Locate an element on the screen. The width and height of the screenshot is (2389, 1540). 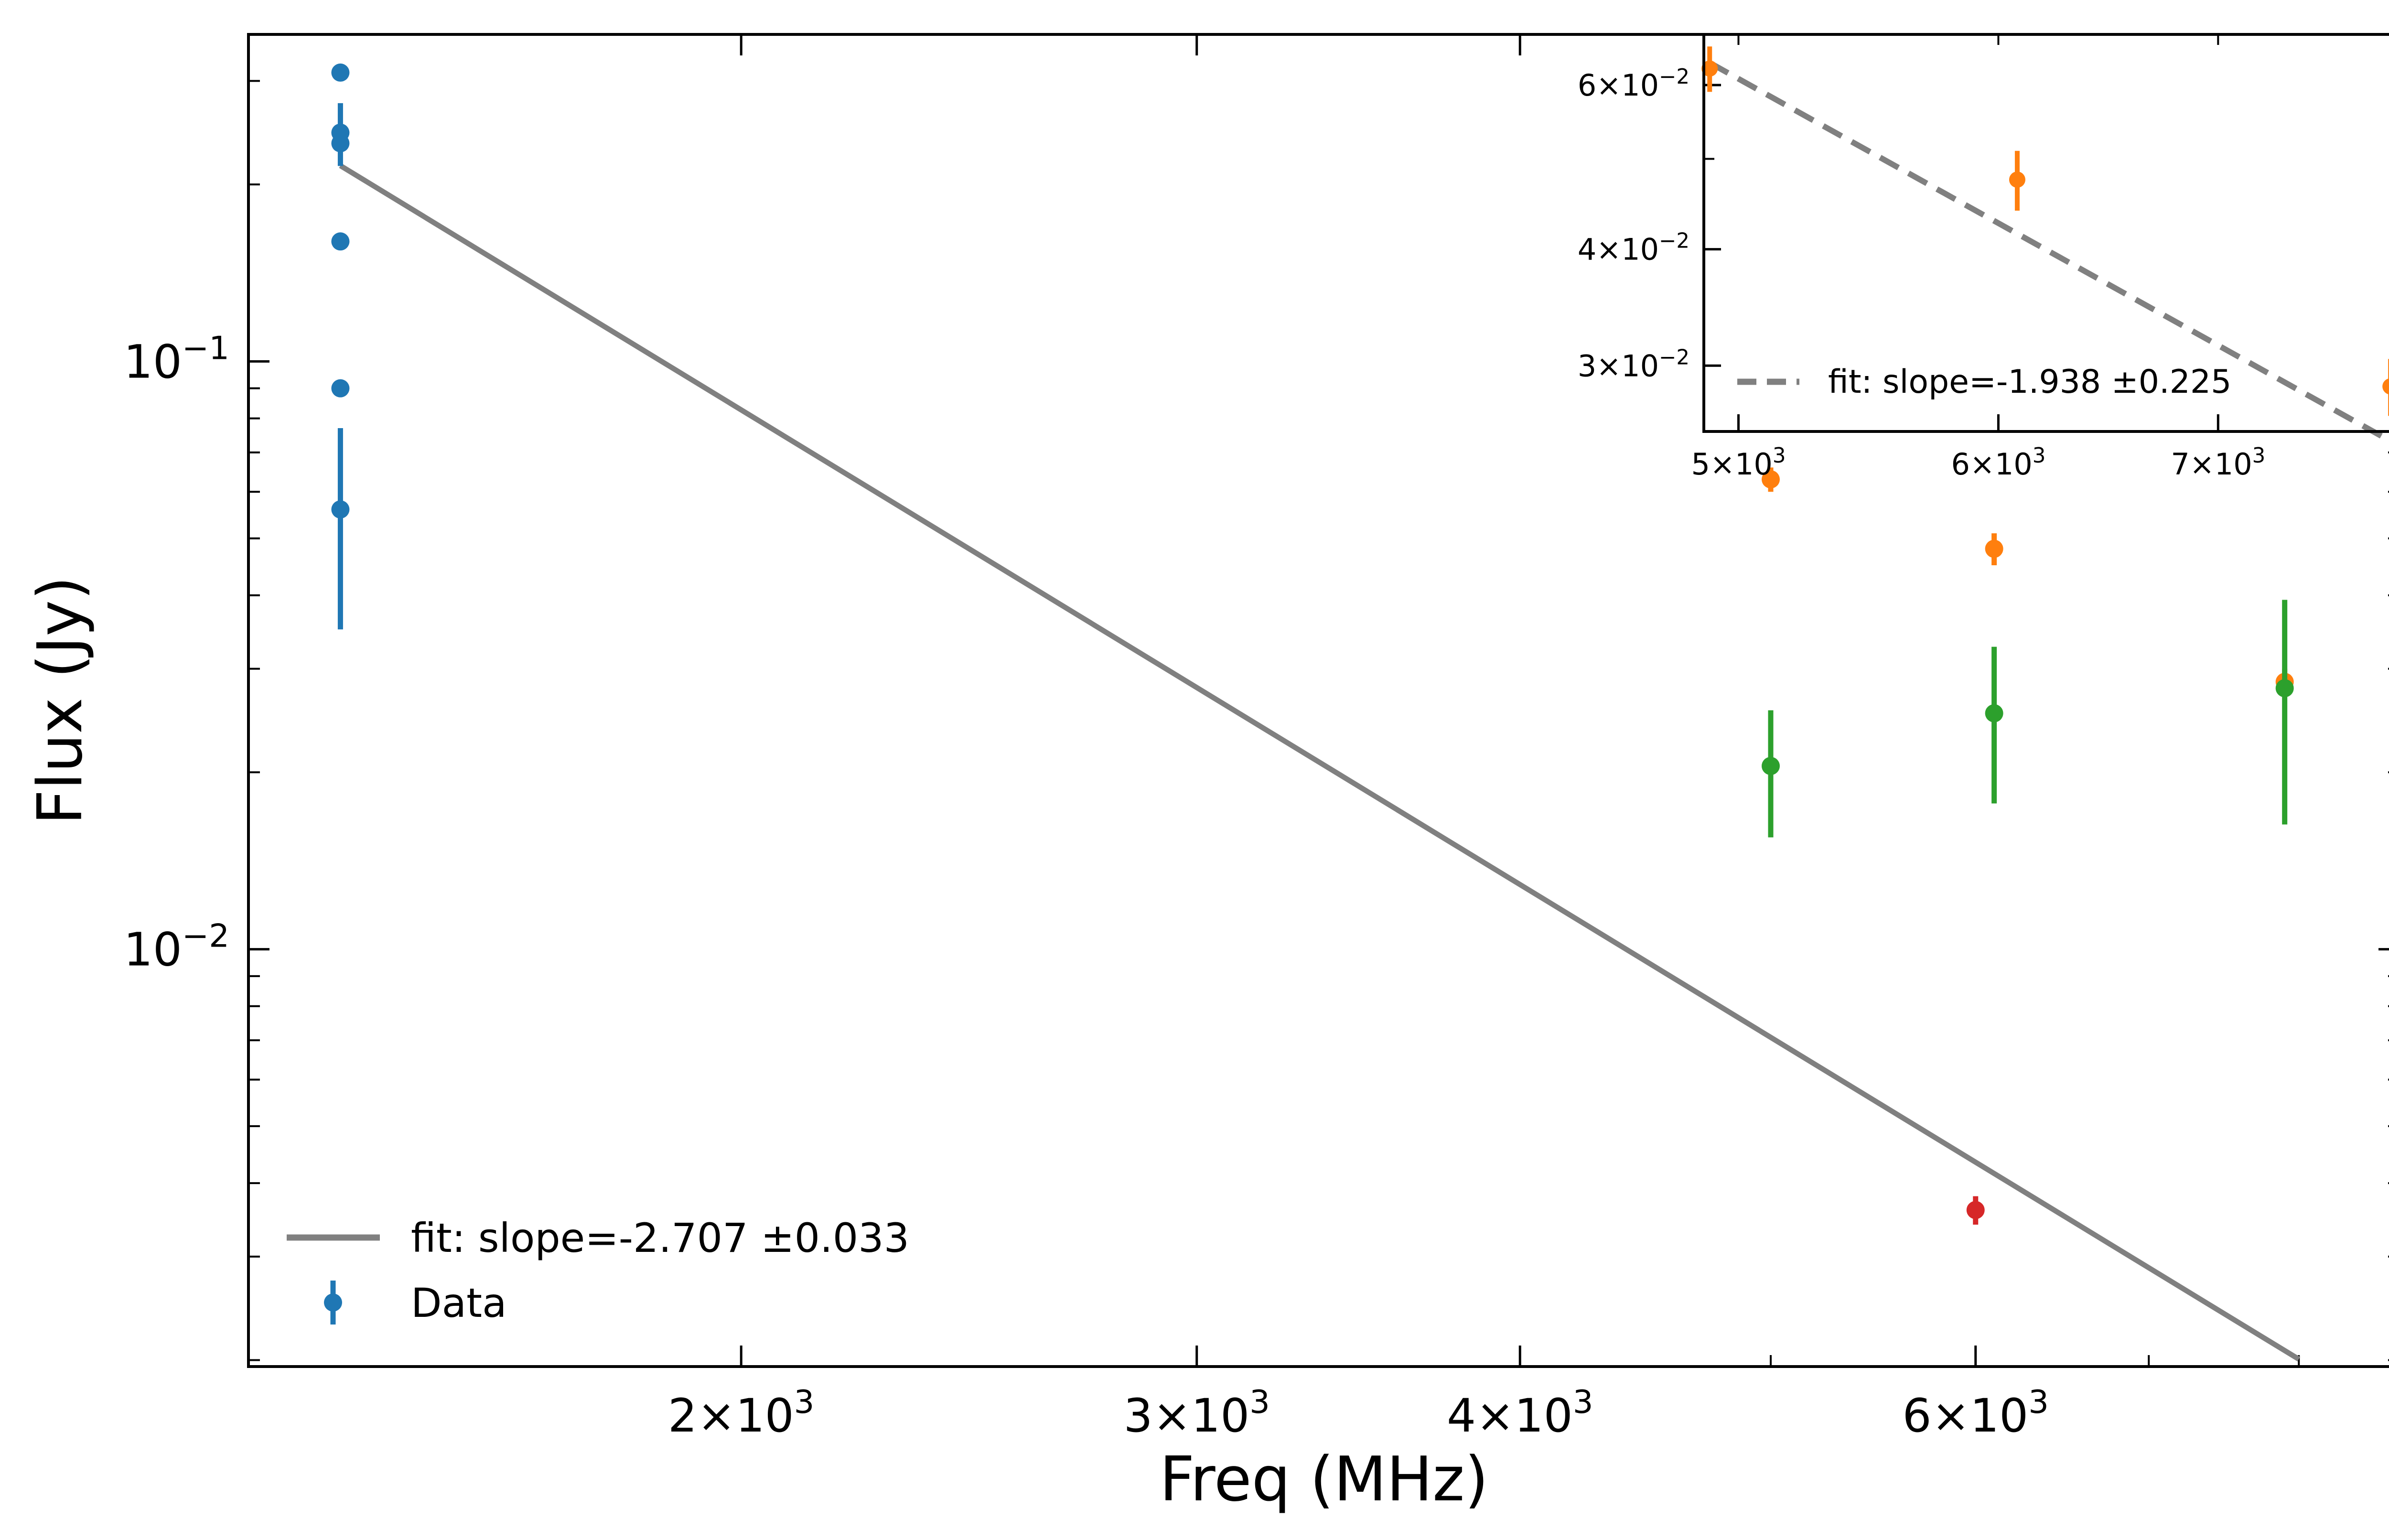
y-axis-label: Flux (Jy) is located at coordinates (60, 700).